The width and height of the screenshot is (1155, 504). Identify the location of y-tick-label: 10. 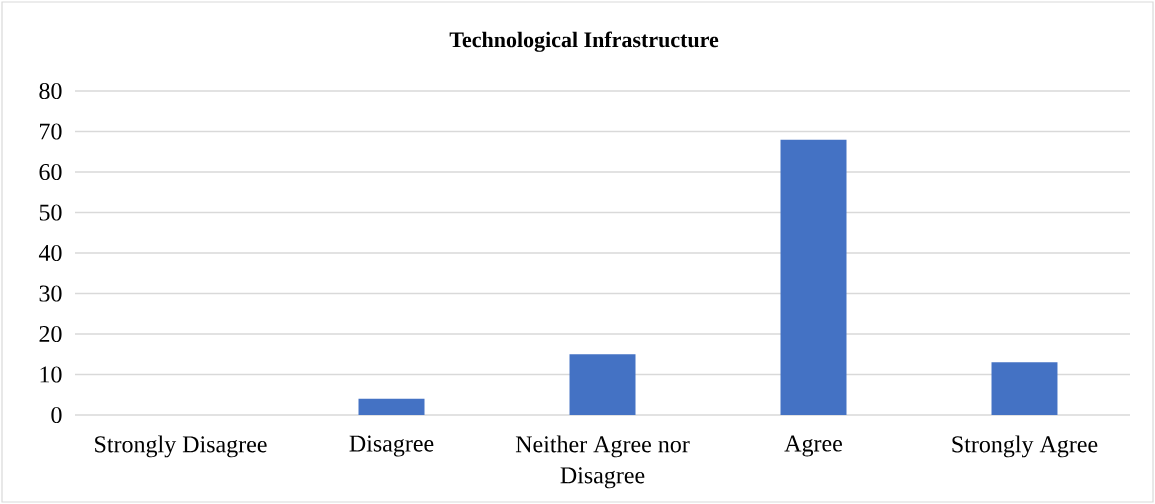
(51, 374).